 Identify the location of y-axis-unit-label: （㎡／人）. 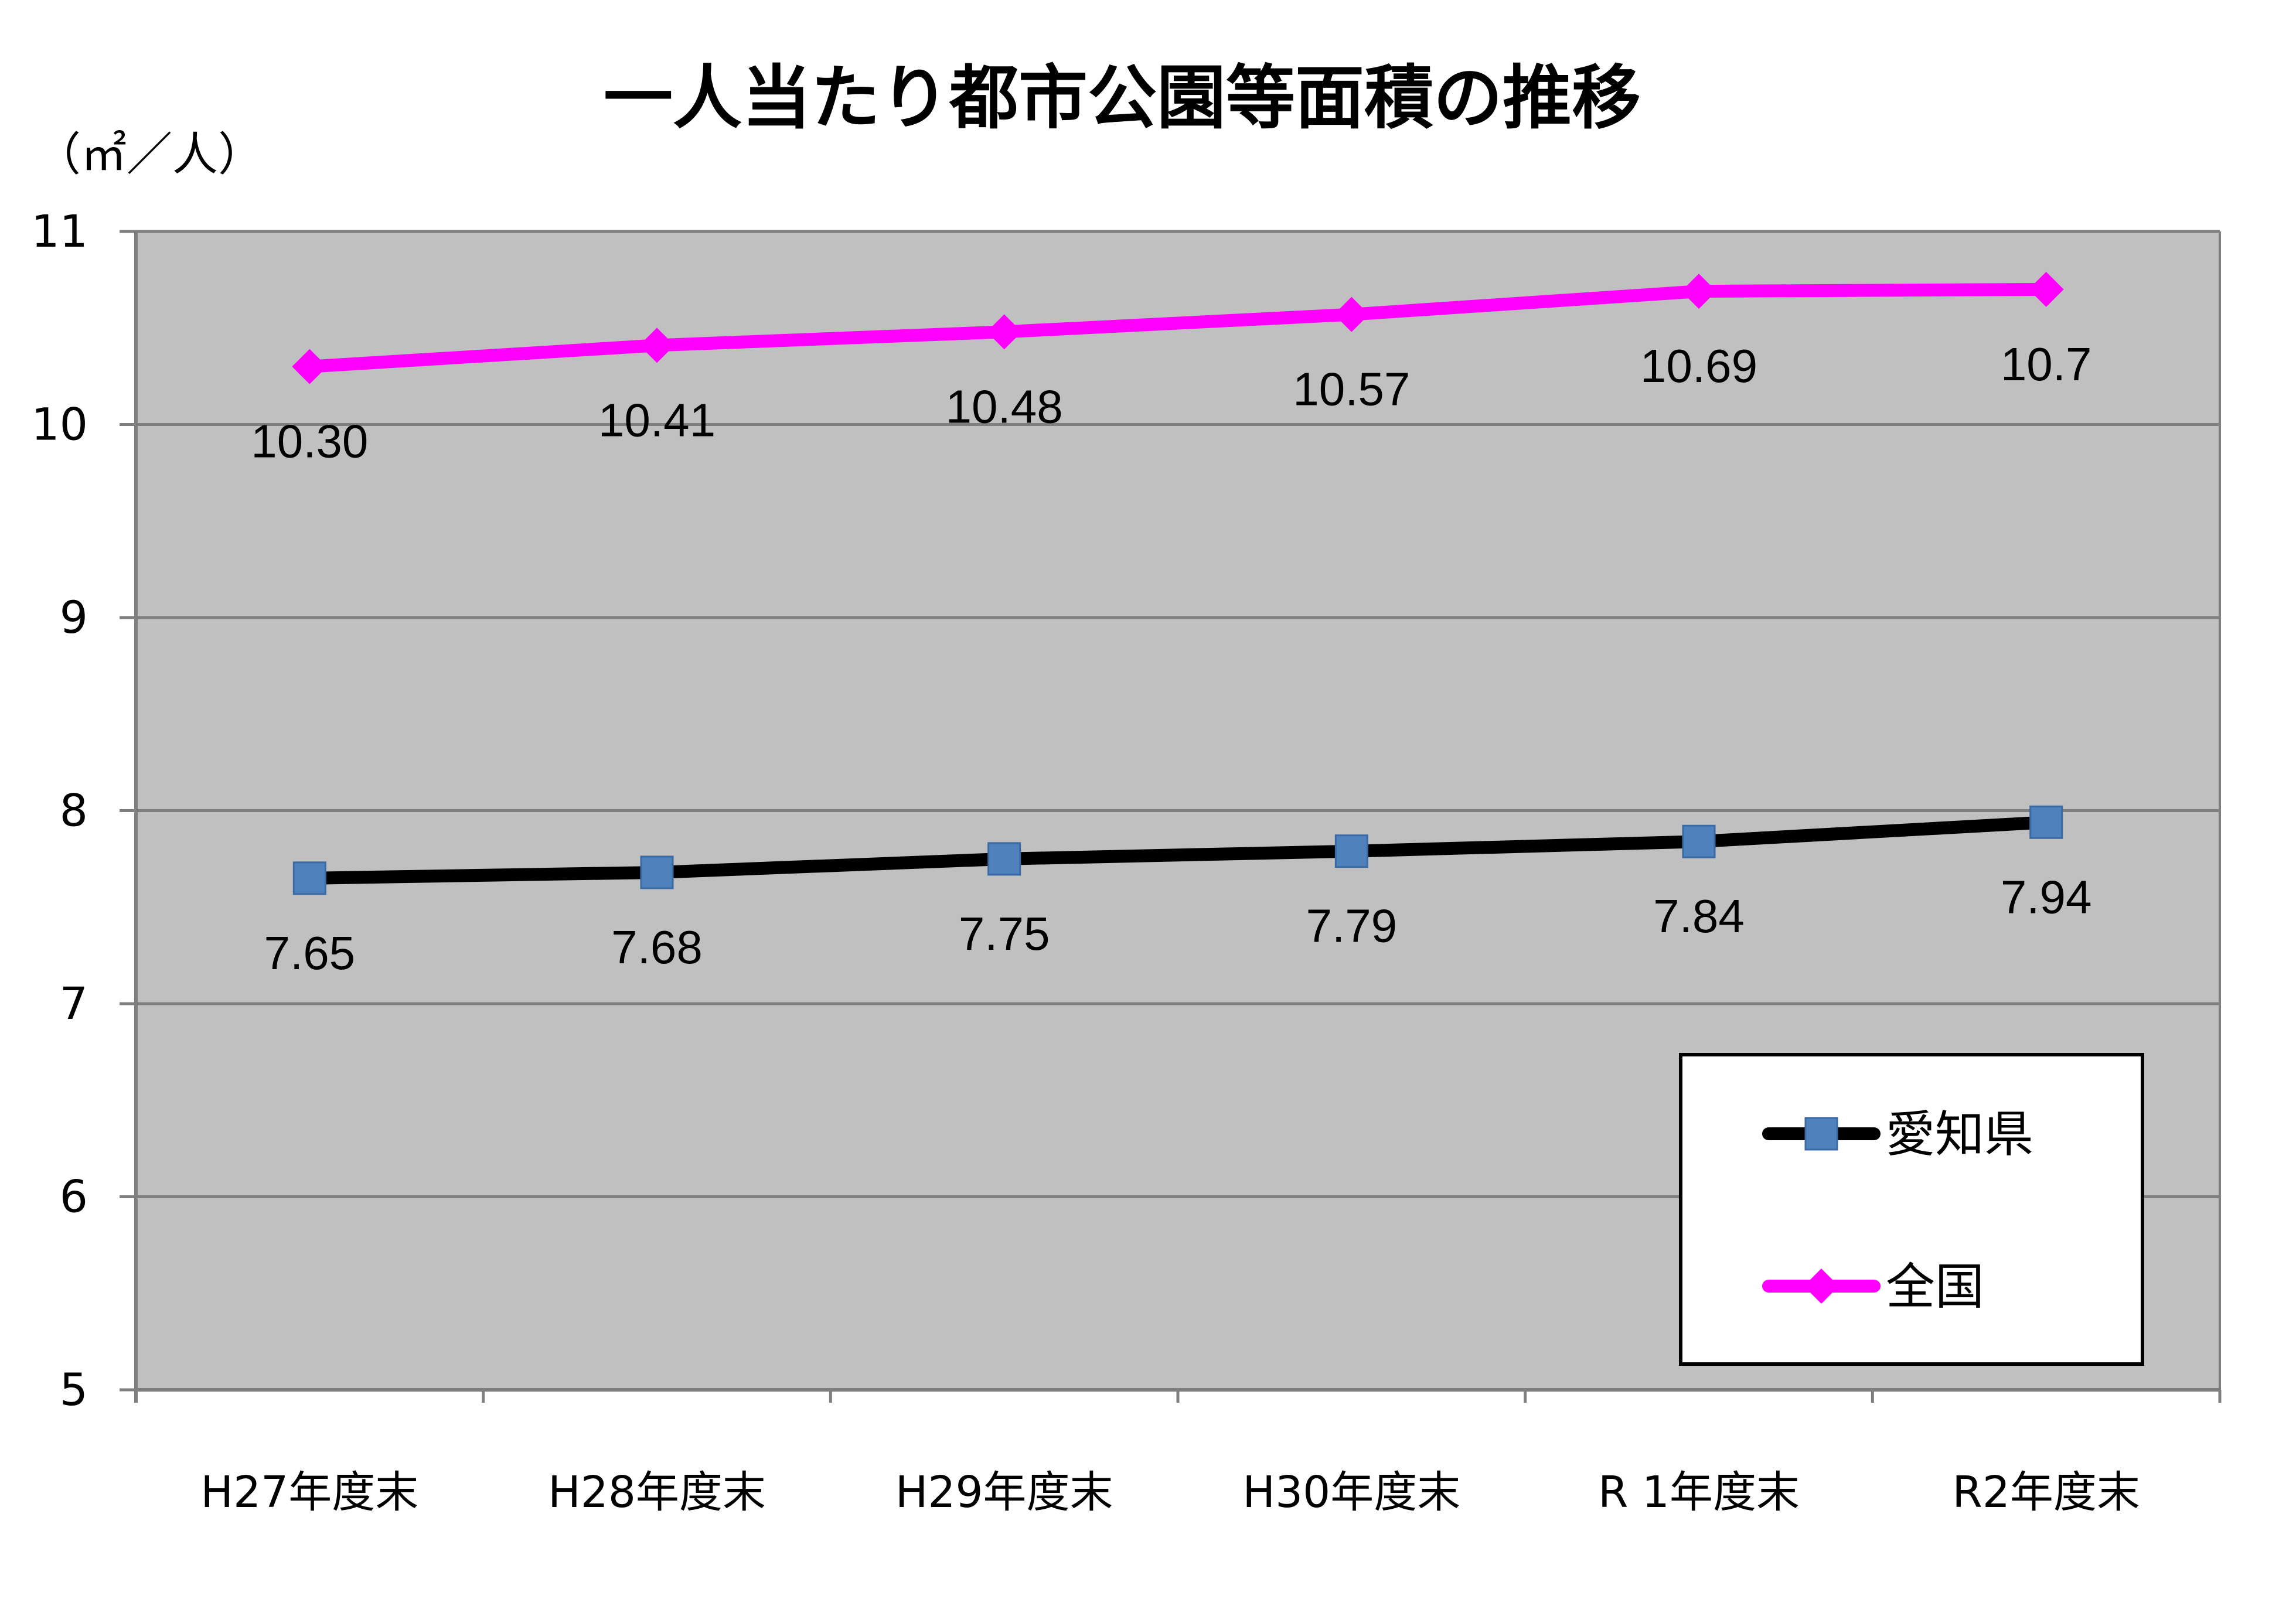
(149, 154).